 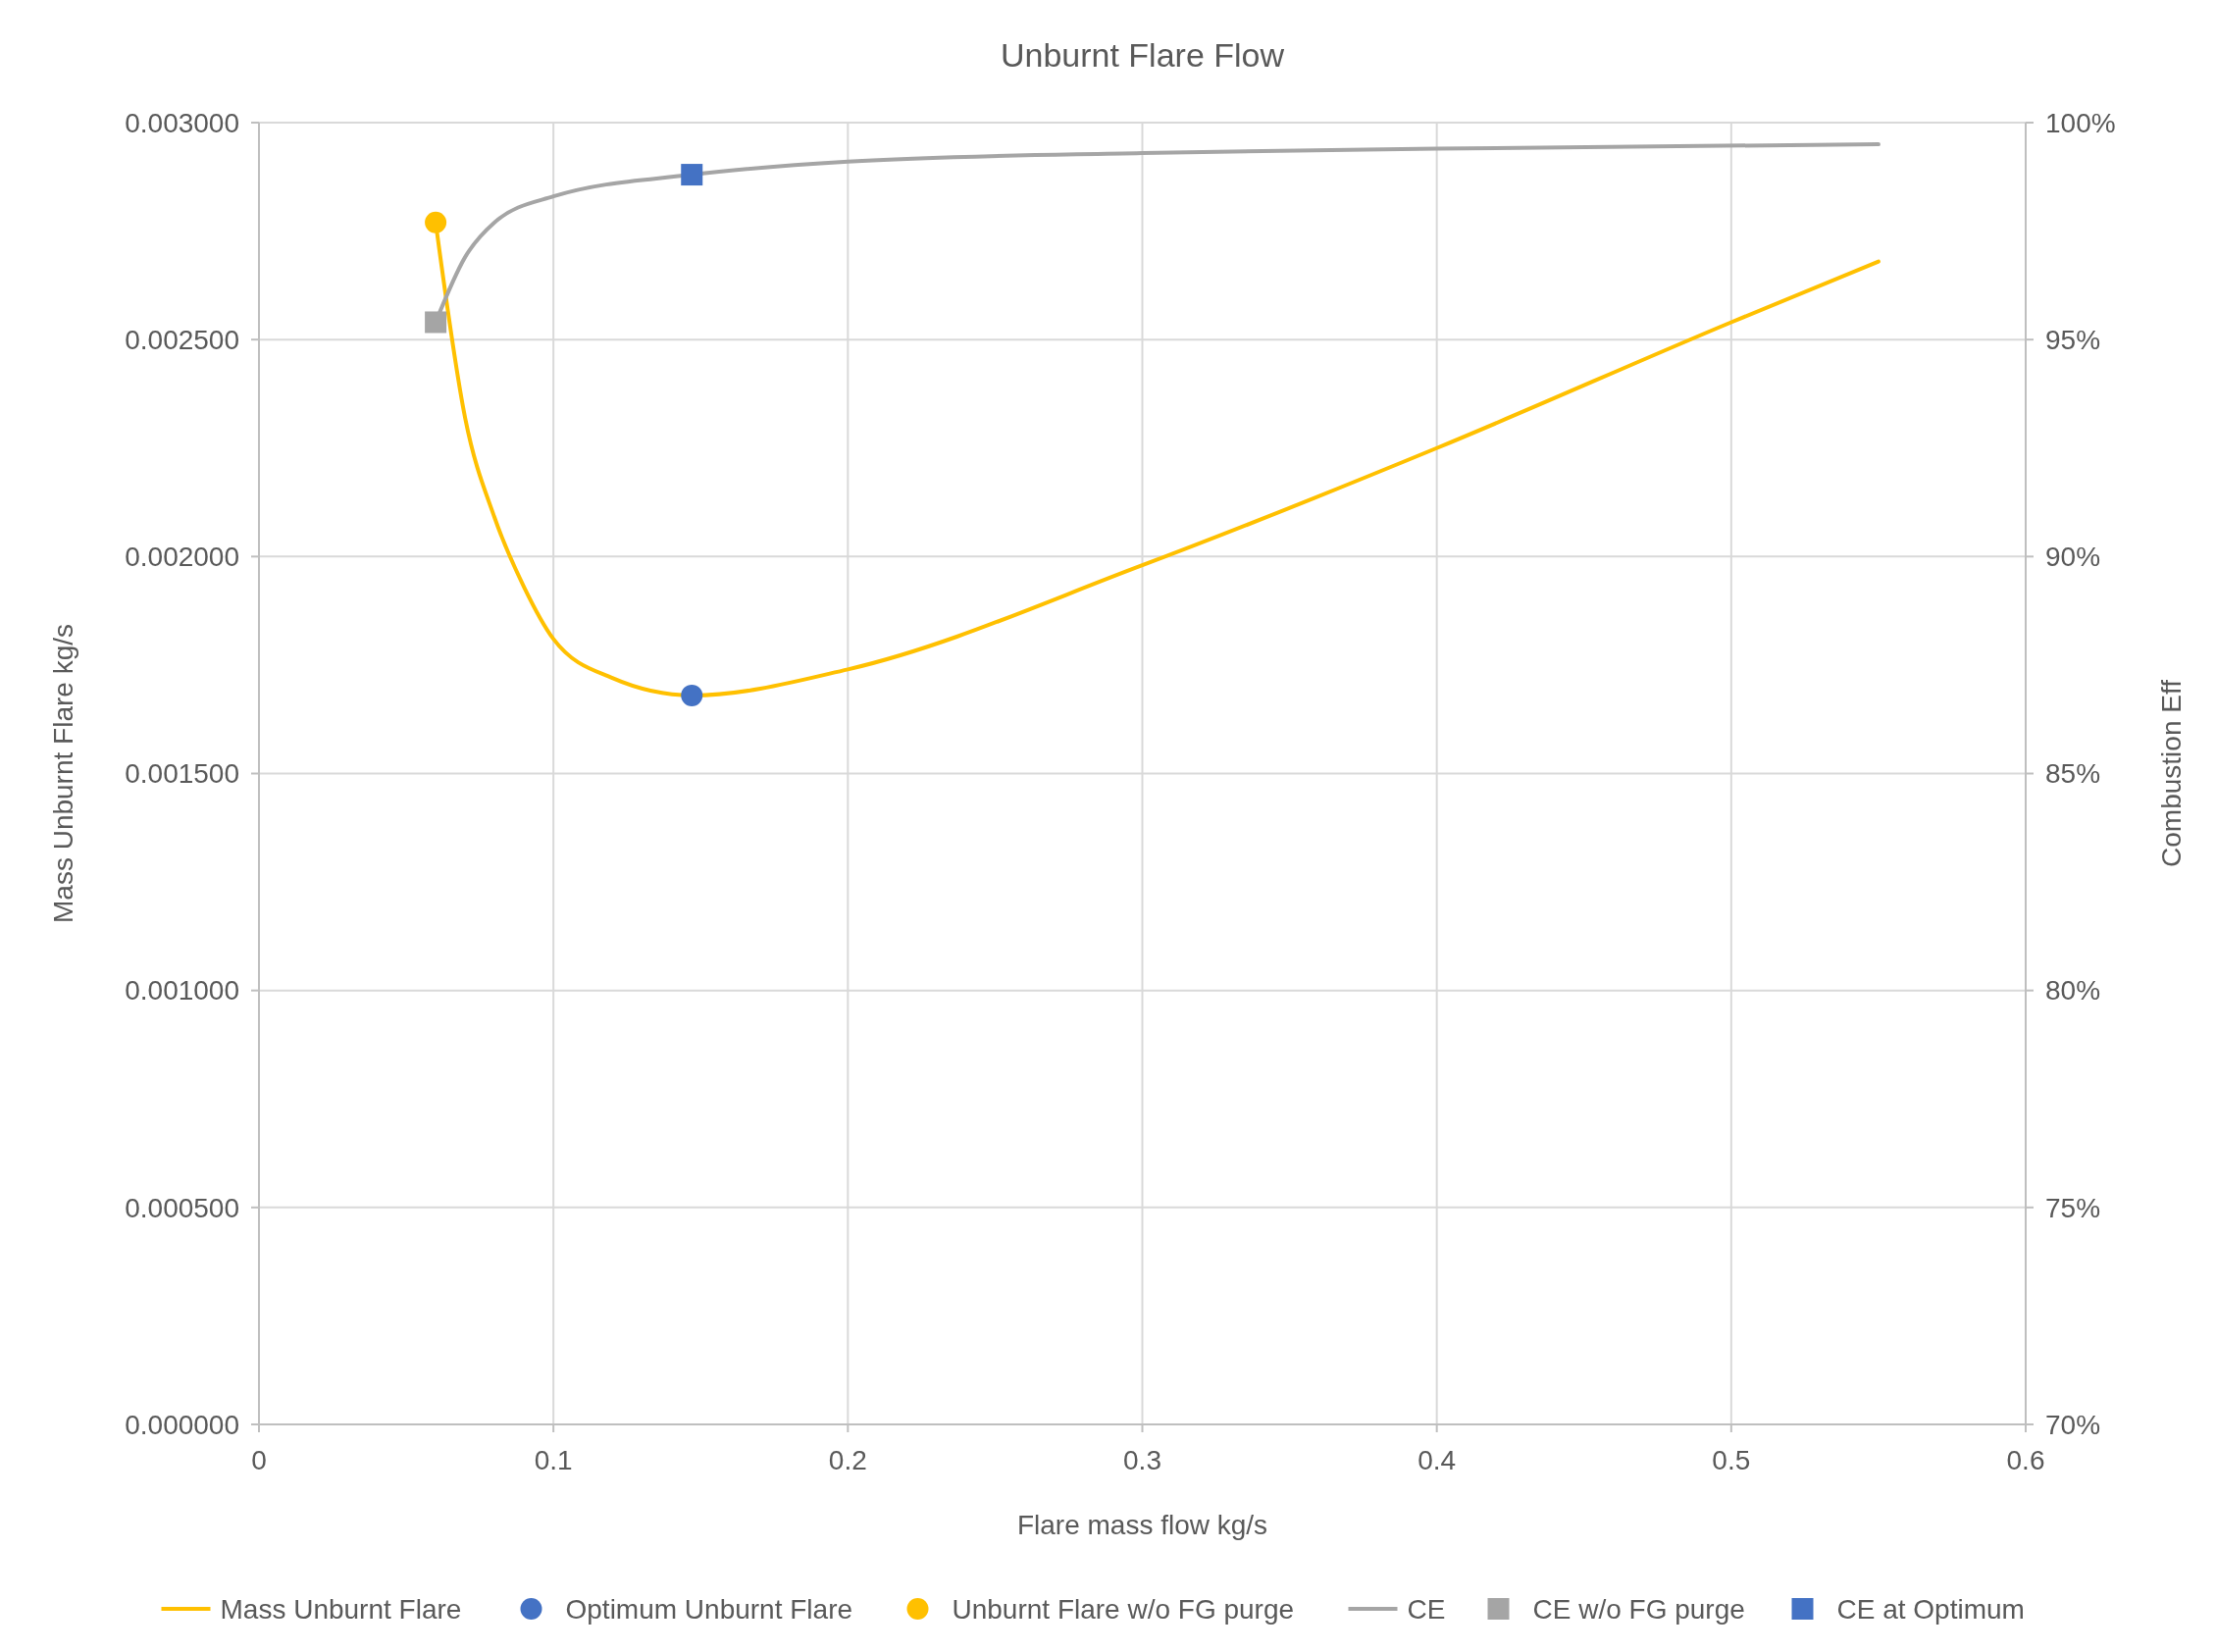 What do you see at coordinates (259, 1460) in the screenshot?
I see `x-tick-label: 0` at bounding box center [259, 1460].